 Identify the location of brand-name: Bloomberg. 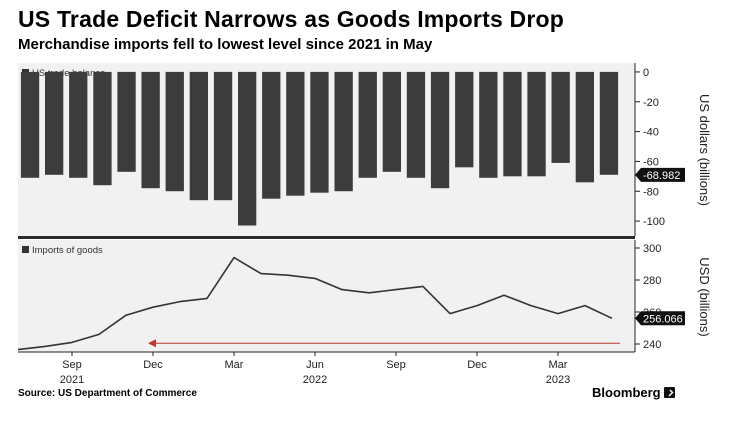
(626, 392).